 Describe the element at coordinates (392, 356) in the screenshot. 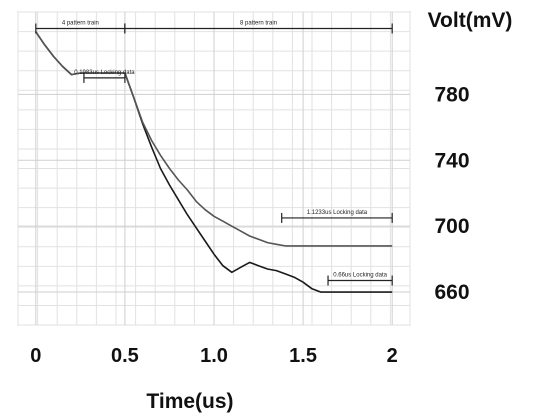

I see `x-tick-label: 2` at that location.